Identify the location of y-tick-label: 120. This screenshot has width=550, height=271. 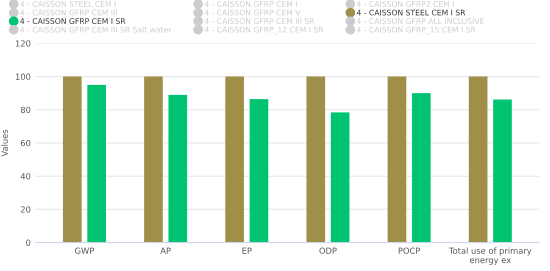
(23, 43).